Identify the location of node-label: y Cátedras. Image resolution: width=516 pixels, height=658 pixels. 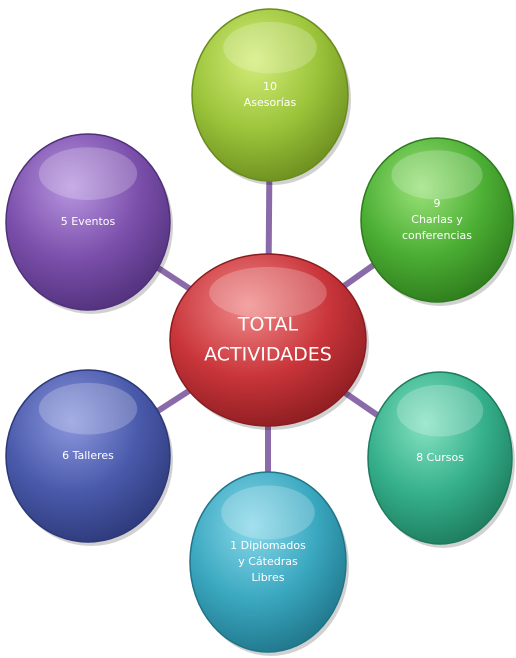
(268, 561).